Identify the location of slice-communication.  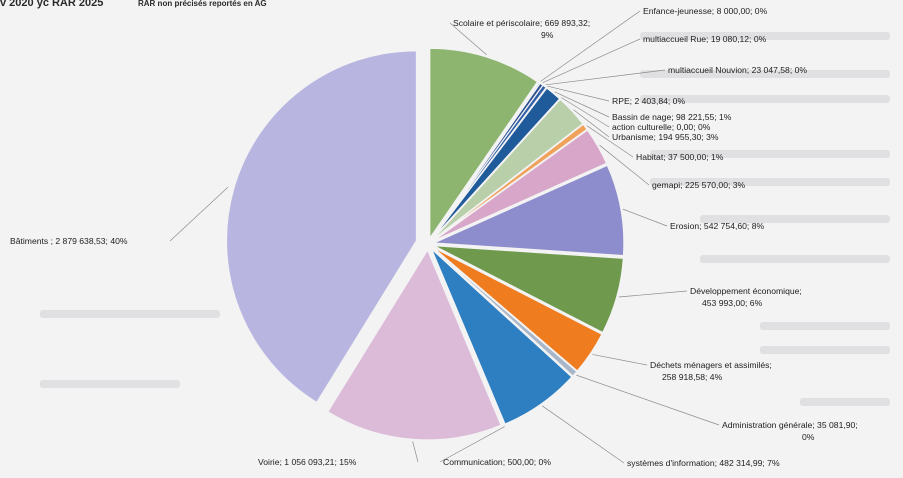
(467, 337).